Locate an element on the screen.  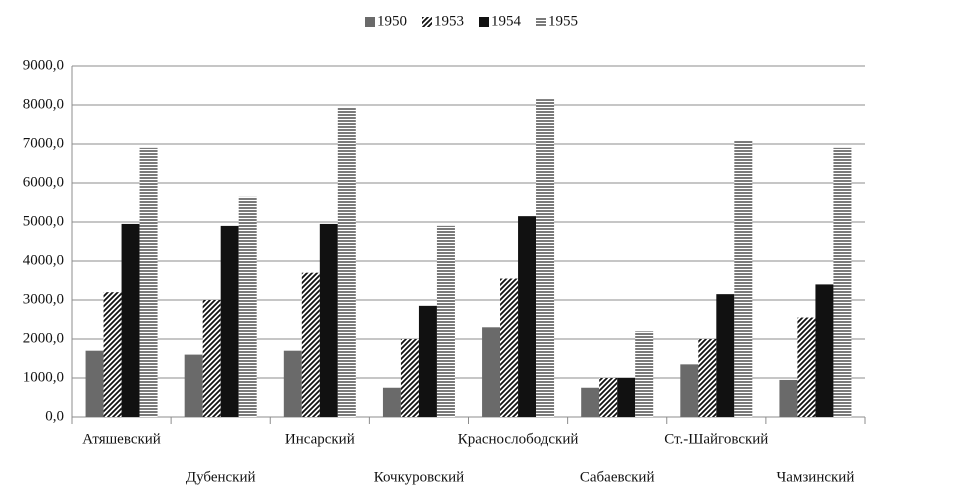
x-tick-label: Краснослободский is located at coordinates (518, 439).